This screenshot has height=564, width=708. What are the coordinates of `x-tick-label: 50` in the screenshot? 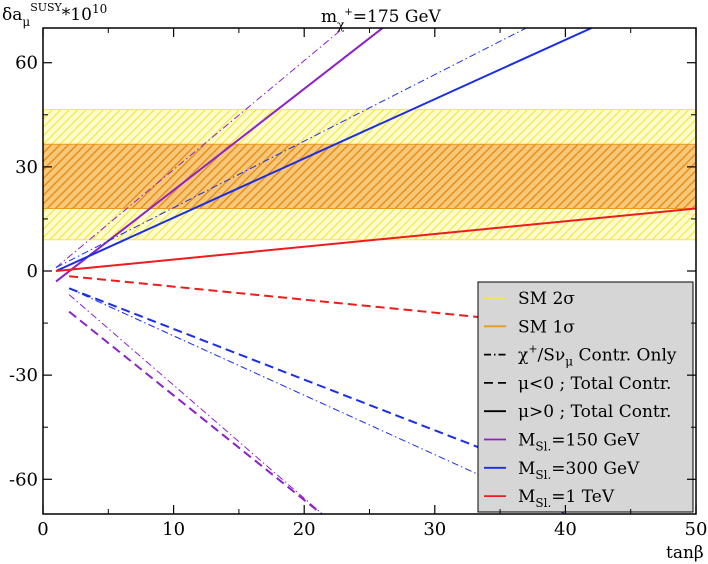 It's located at (696, 529).